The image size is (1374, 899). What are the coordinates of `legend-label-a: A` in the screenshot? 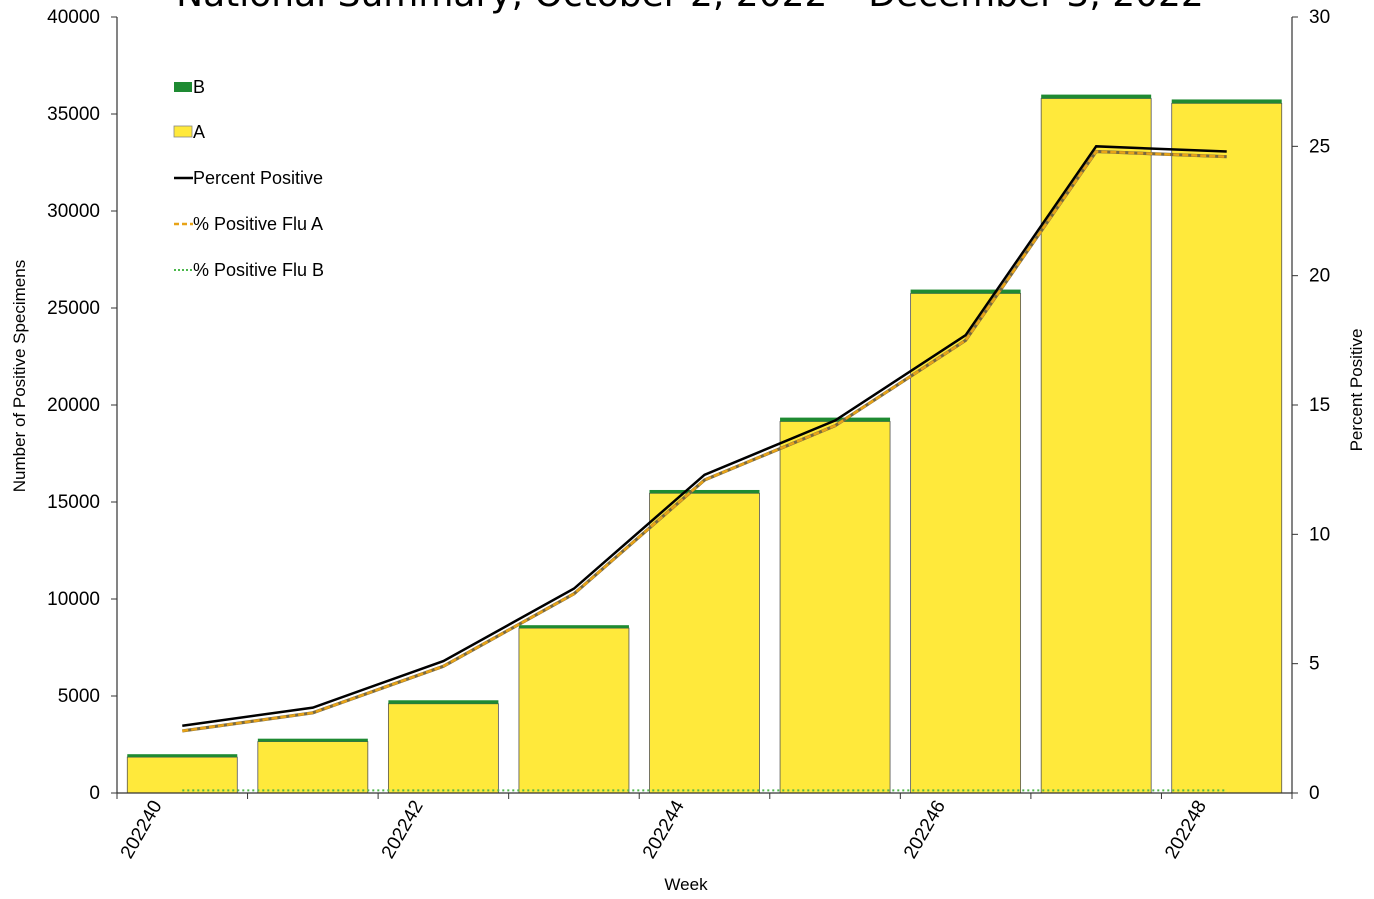 It's located at (199, 132).